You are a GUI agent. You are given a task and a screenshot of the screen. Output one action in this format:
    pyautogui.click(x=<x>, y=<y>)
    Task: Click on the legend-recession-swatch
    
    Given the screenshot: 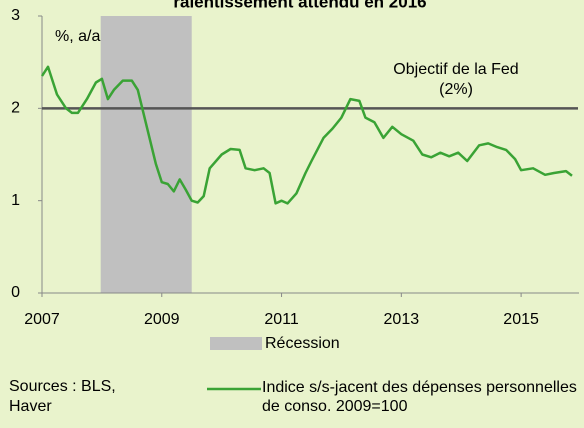 What is the action you would take?
    pyautogui.click(x=236, y=343)
    